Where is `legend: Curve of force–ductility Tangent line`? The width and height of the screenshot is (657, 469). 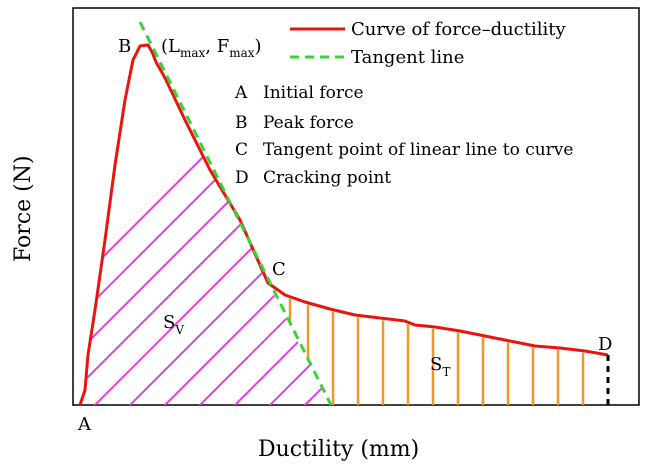
legend: Curve of force–ductility Tangent line is located at coordinates (428, 43).